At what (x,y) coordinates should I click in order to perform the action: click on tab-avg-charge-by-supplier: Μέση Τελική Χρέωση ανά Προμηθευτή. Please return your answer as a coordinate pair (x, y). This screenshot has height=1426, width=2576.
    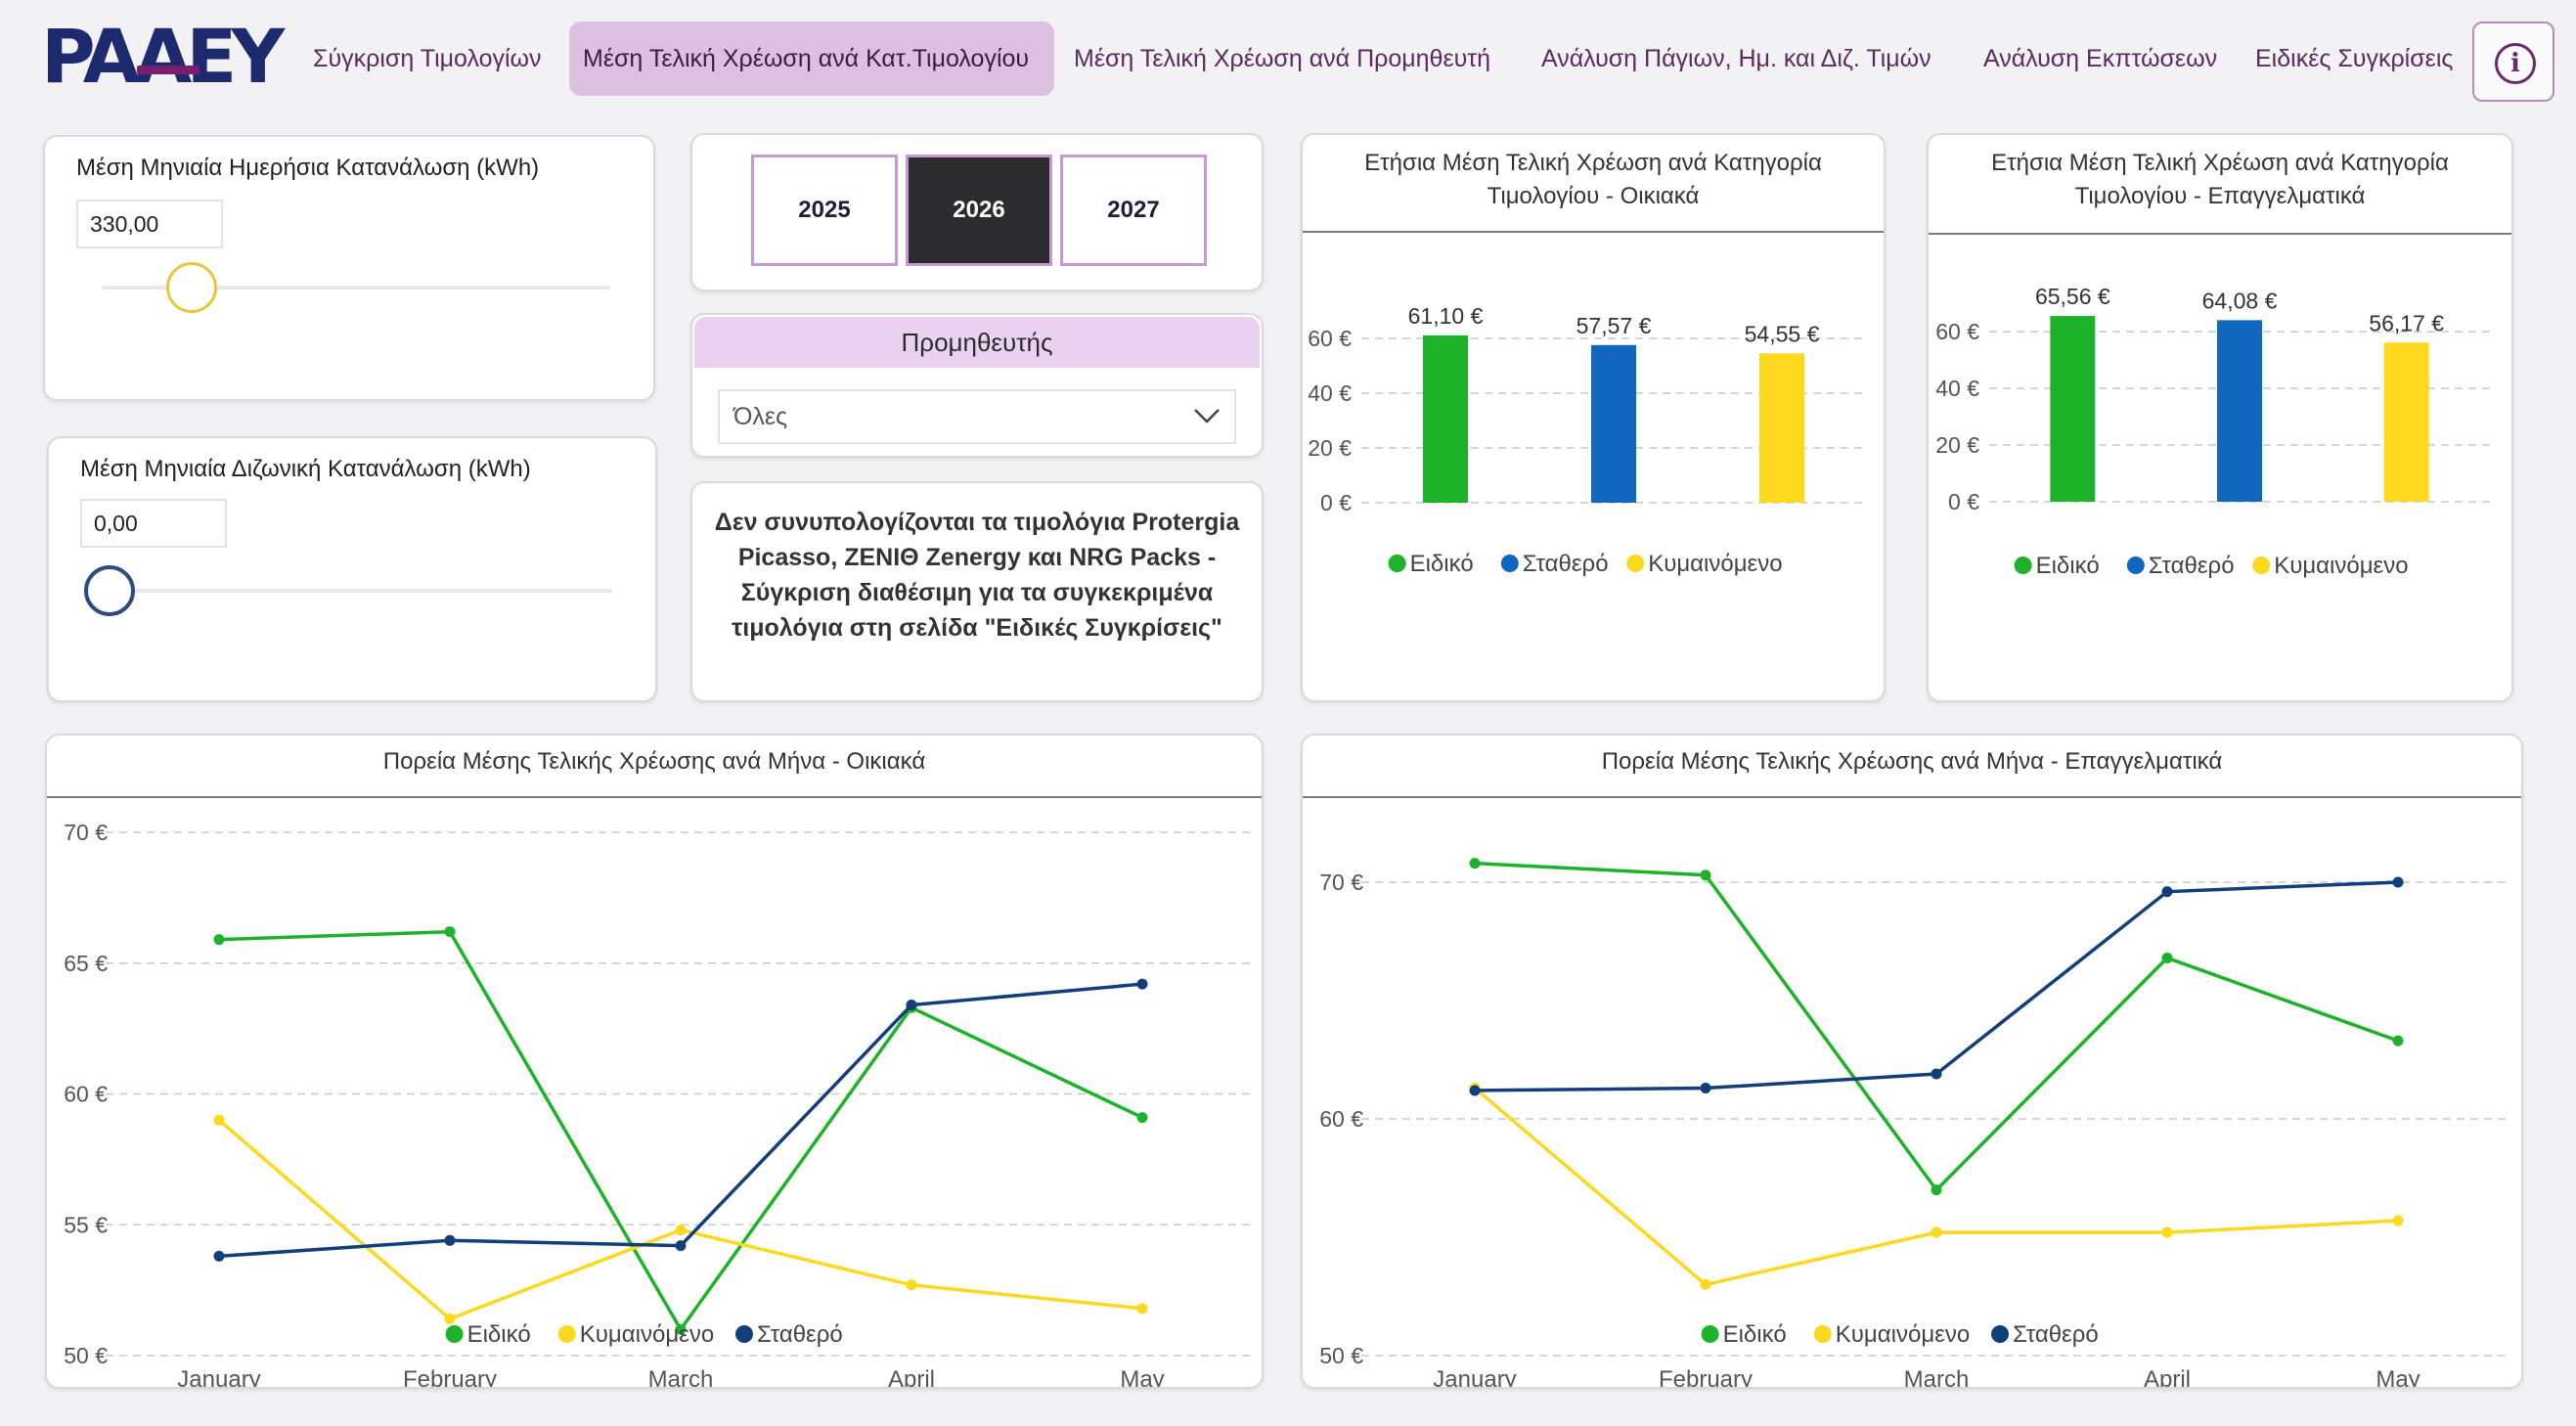
    Looking at the image, I should click on (1282, 59).